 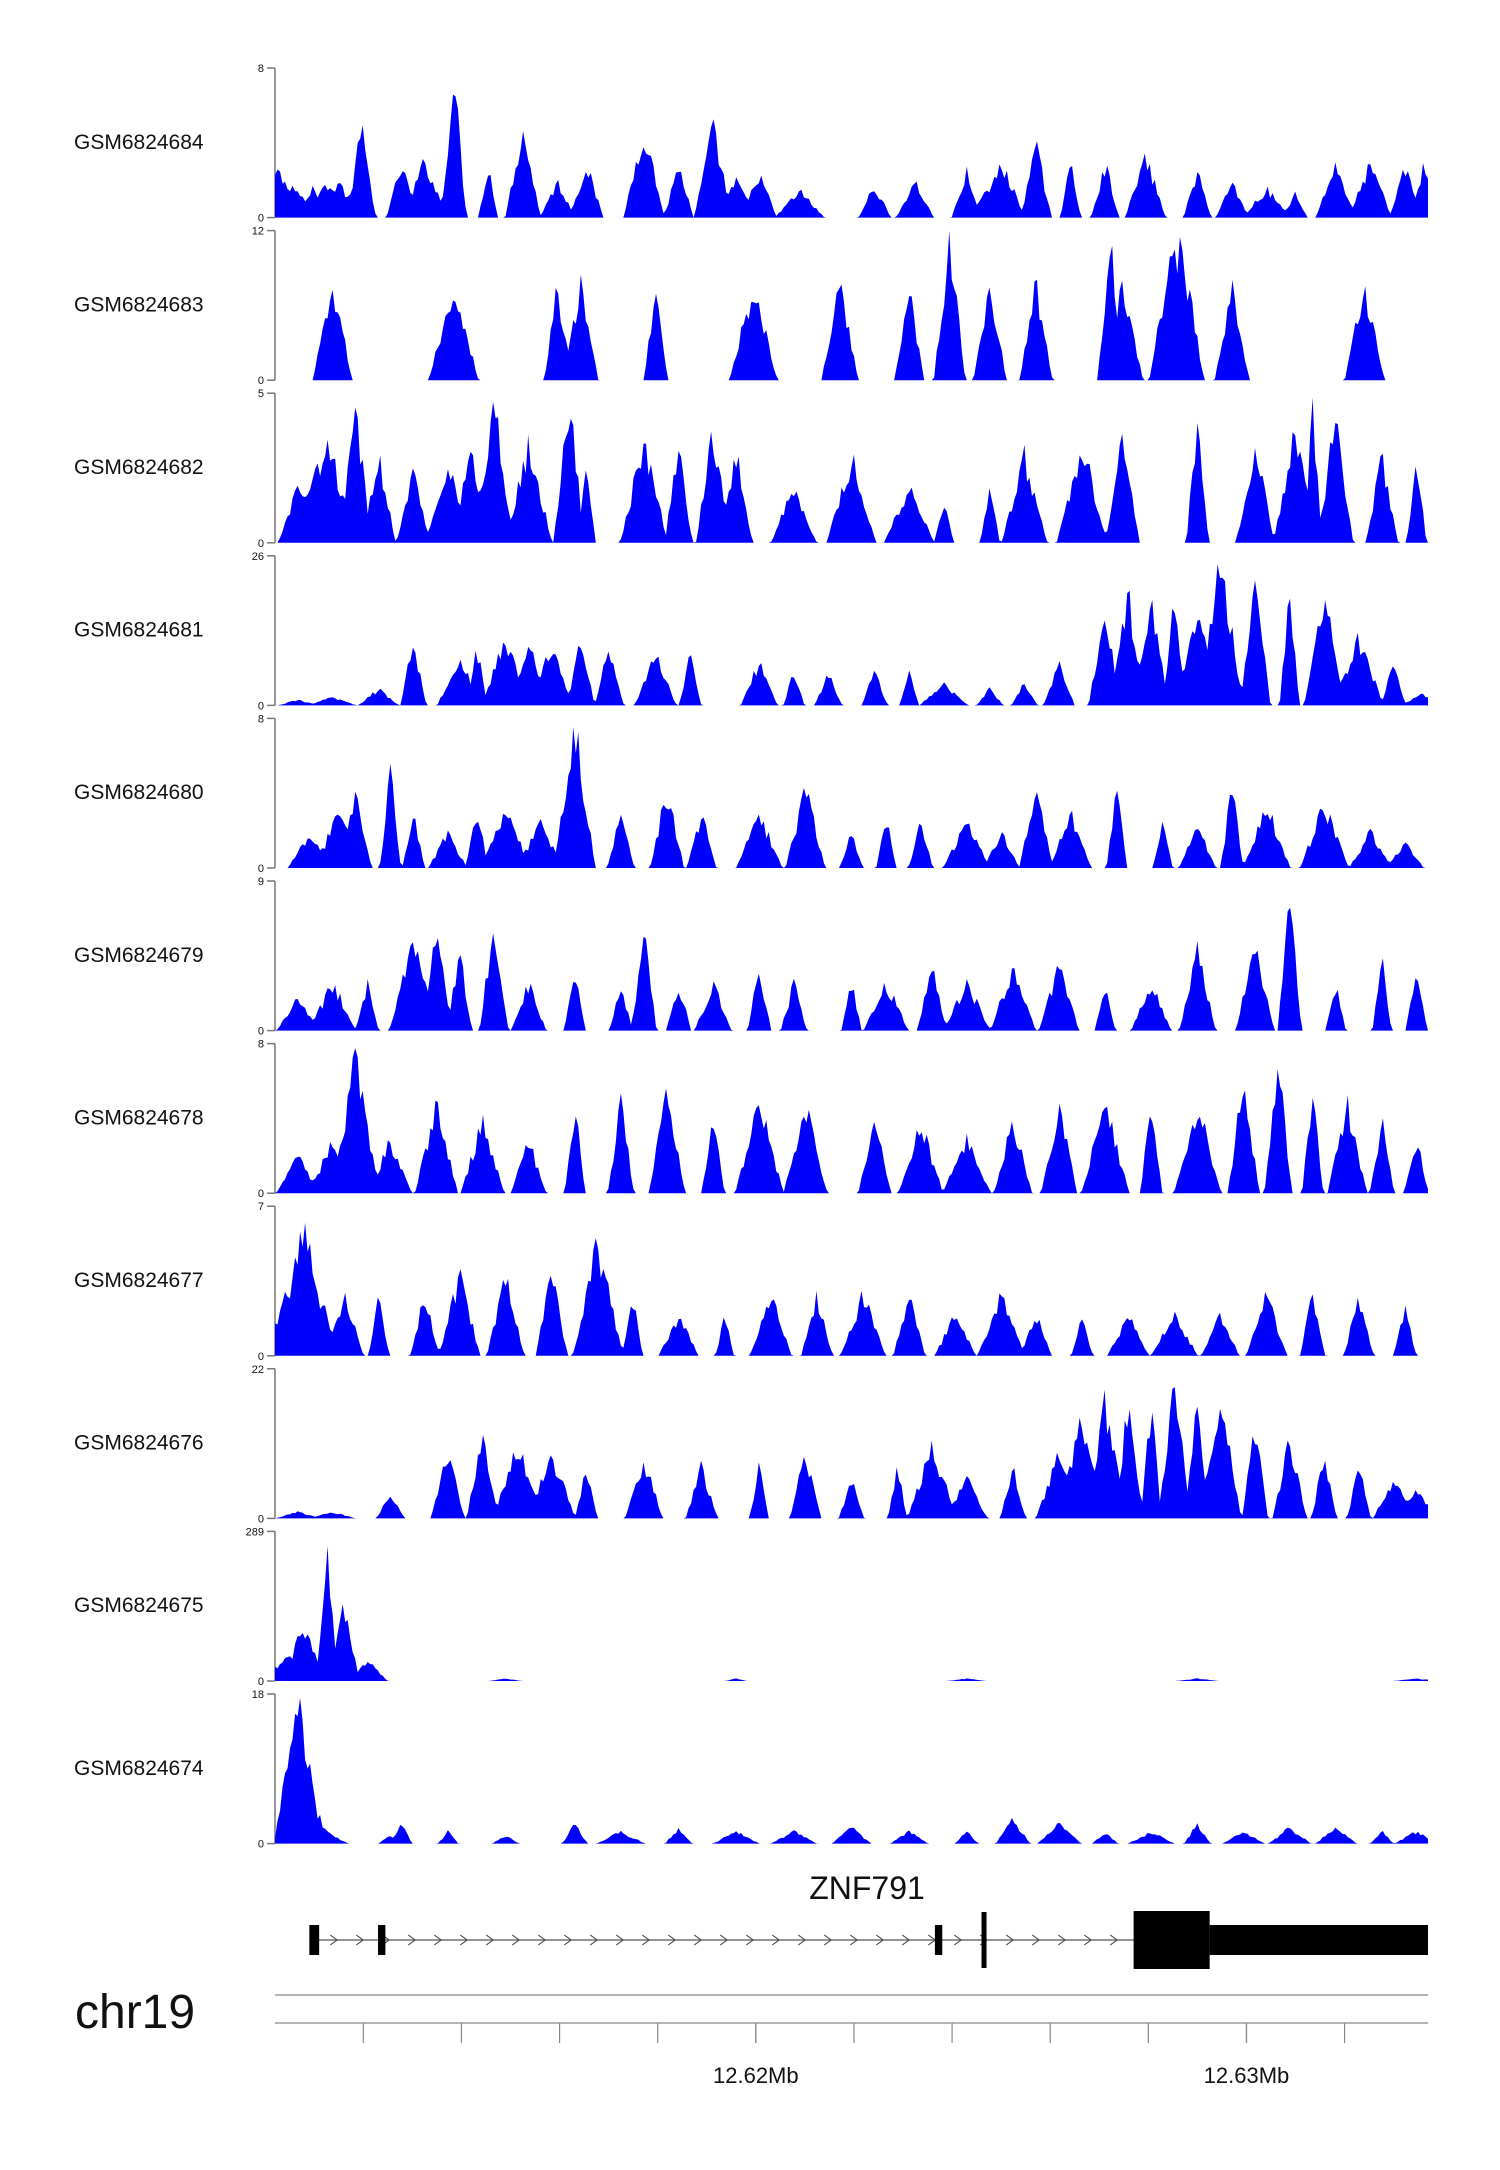 What do you see at coordinates (261, 1207) in the screenshot?
I see `y-tick-label: 7` at bounding box center [261, 1207].